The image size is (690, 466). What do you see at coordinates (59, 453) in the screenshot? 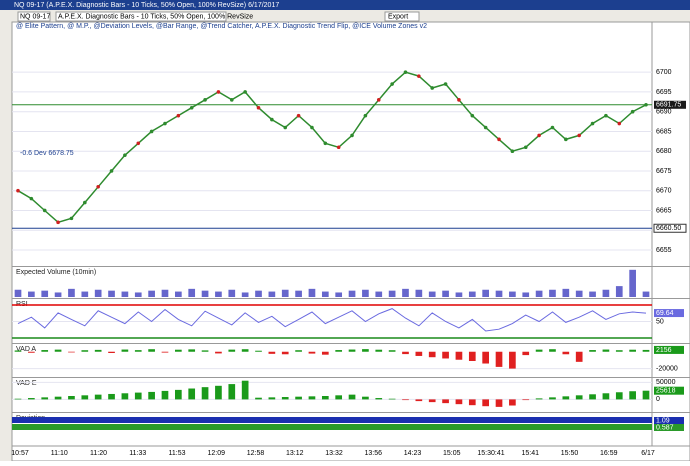
I see `x-tick-label: 11:10` at bounding box center [59, 453].